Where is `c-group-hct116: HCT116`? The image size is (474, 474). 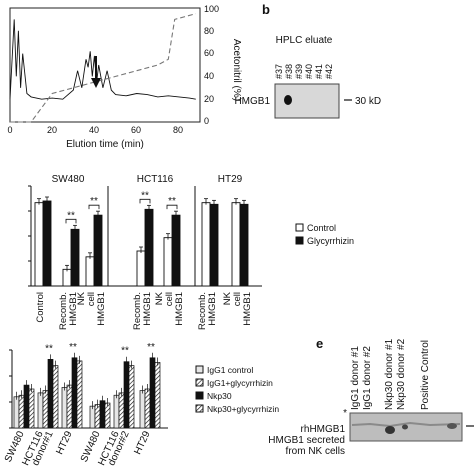
c-group-hct116: HCT116 is located at coordinates (155, 179).